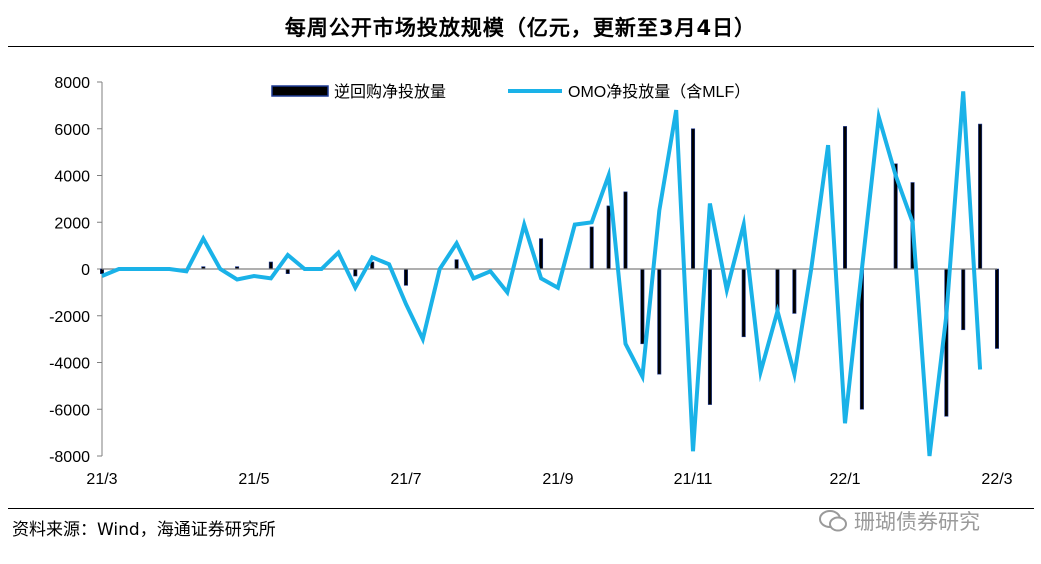  Describe the element at coordinates (85, 270) in the screenshot. I see `y-tick-label: 0` at that location.